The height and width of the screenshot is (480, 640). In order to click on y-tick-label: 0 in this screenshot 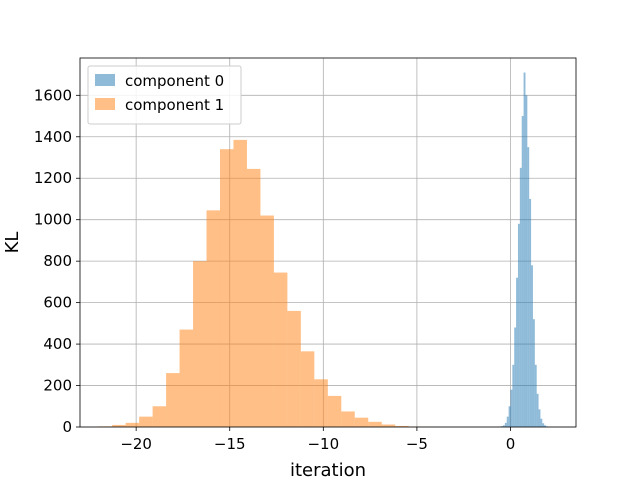, I will do `click(67, 427)`.